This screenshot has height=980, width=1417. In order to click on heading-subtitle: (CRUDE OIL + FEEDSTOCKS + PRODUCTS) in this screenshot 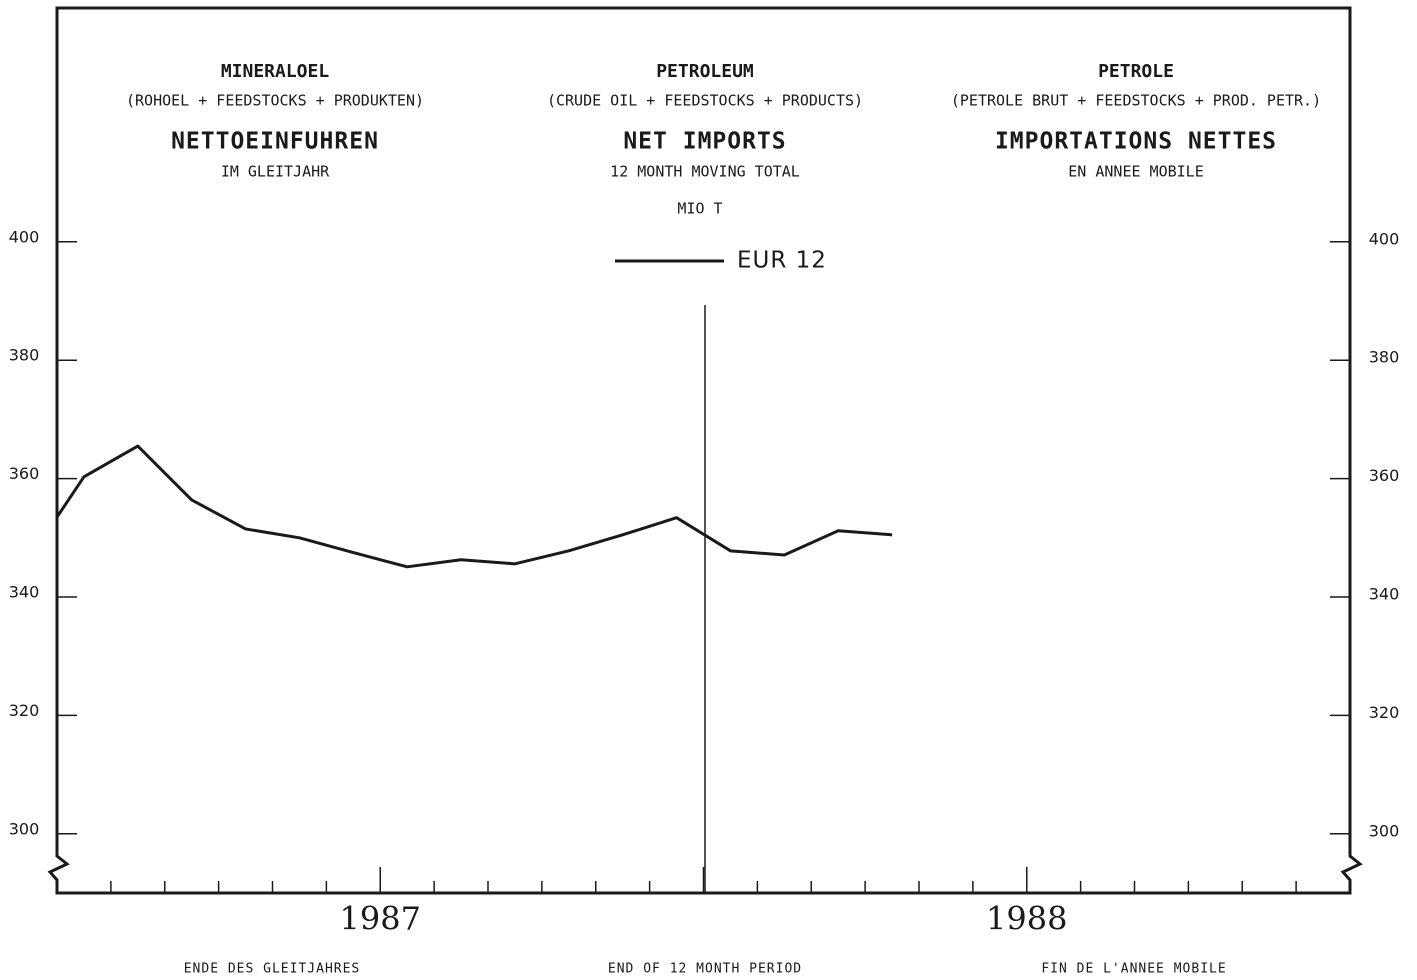, I will do `click(705, 101)`.